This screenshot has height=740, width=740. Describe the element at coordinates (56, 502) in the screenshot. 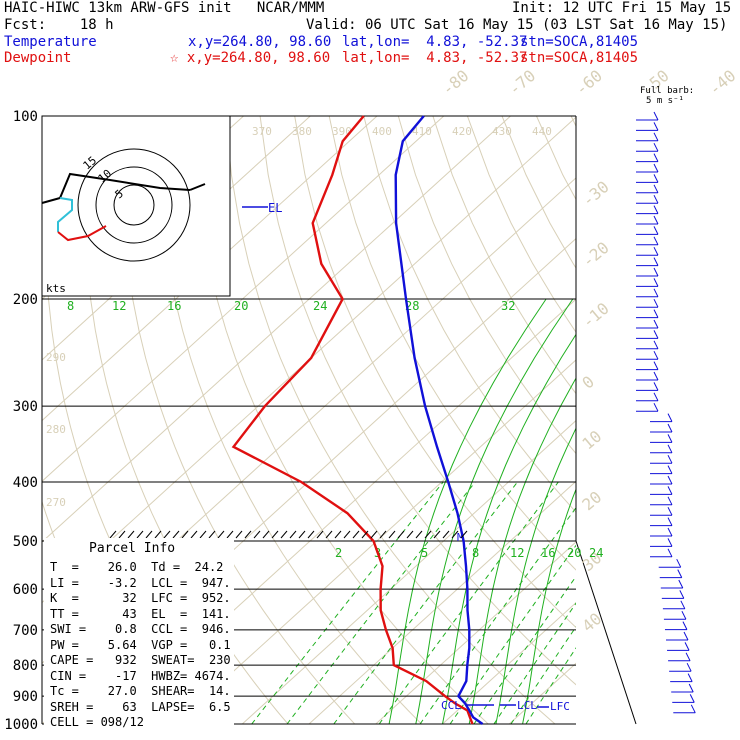

I see `theta-label: 270` at that location.